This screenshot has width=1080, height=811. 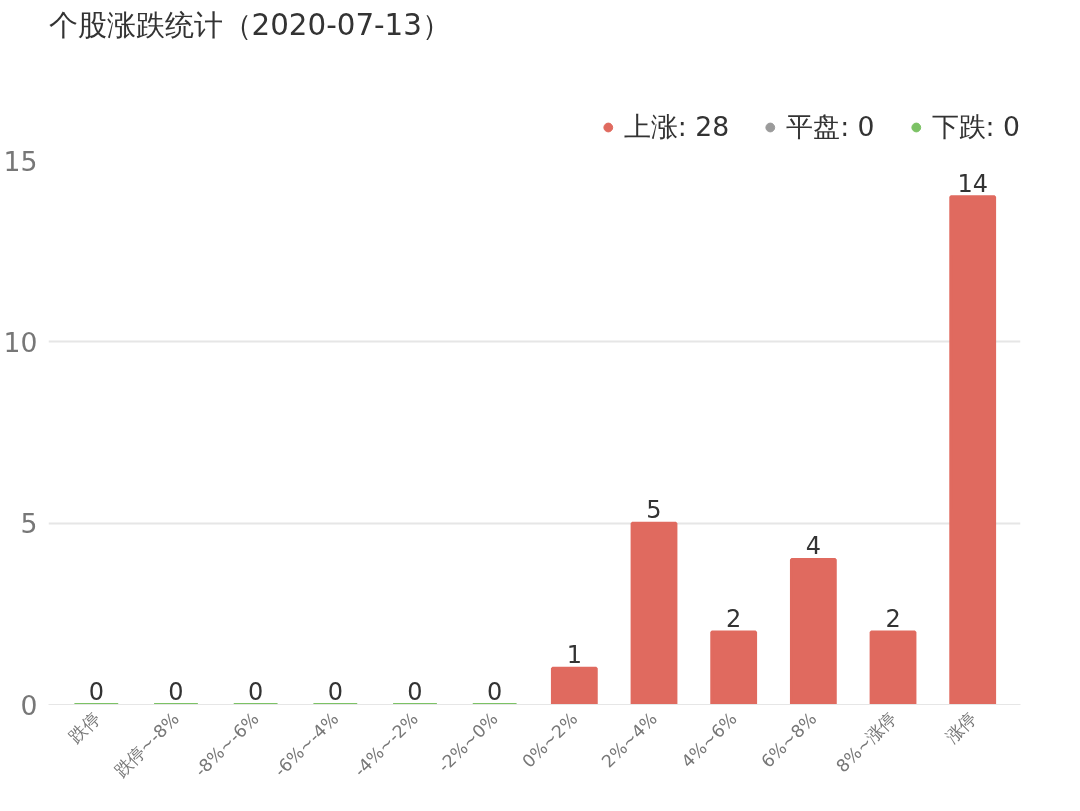 I want to click on y-tick-label: 10, so click(x=20, y=342).